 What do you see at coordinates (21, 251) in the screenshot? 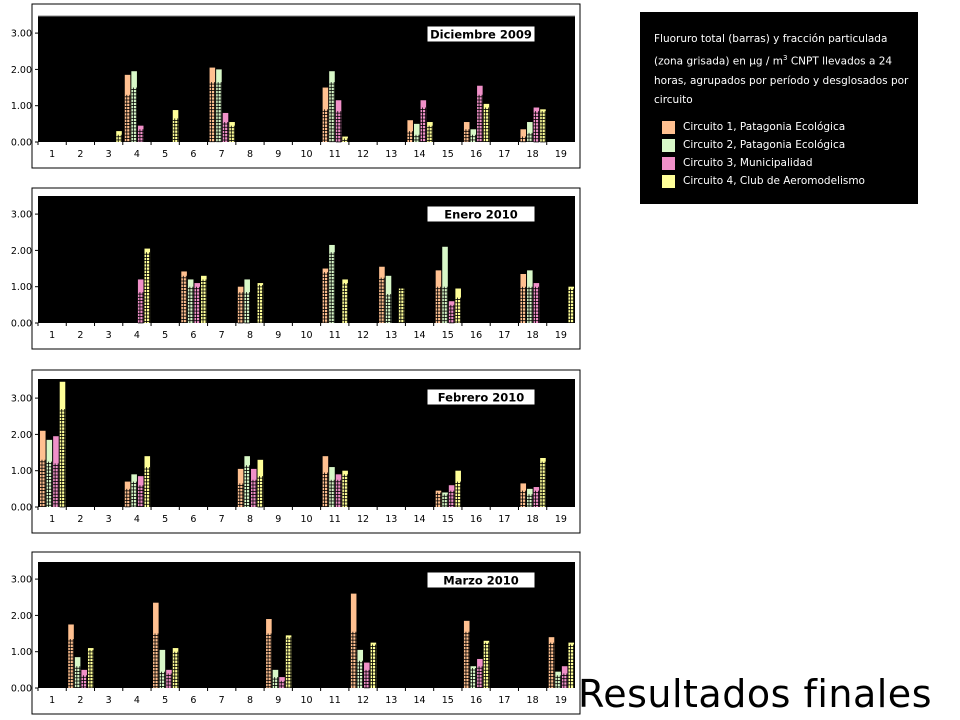
I see `y-tick-label: 2.00` at bounding box center [21, 251].